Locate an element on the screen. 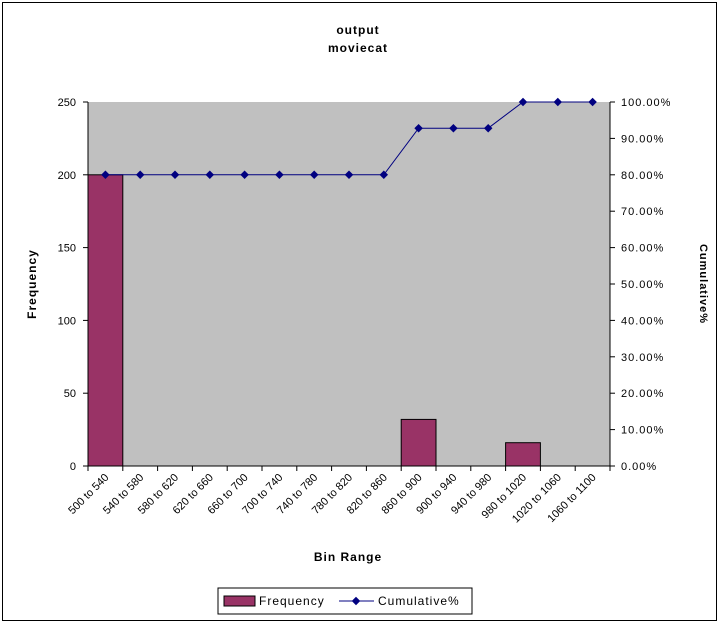  y2-tick-label-4: 40.00% is located at coordinates (642, 321).